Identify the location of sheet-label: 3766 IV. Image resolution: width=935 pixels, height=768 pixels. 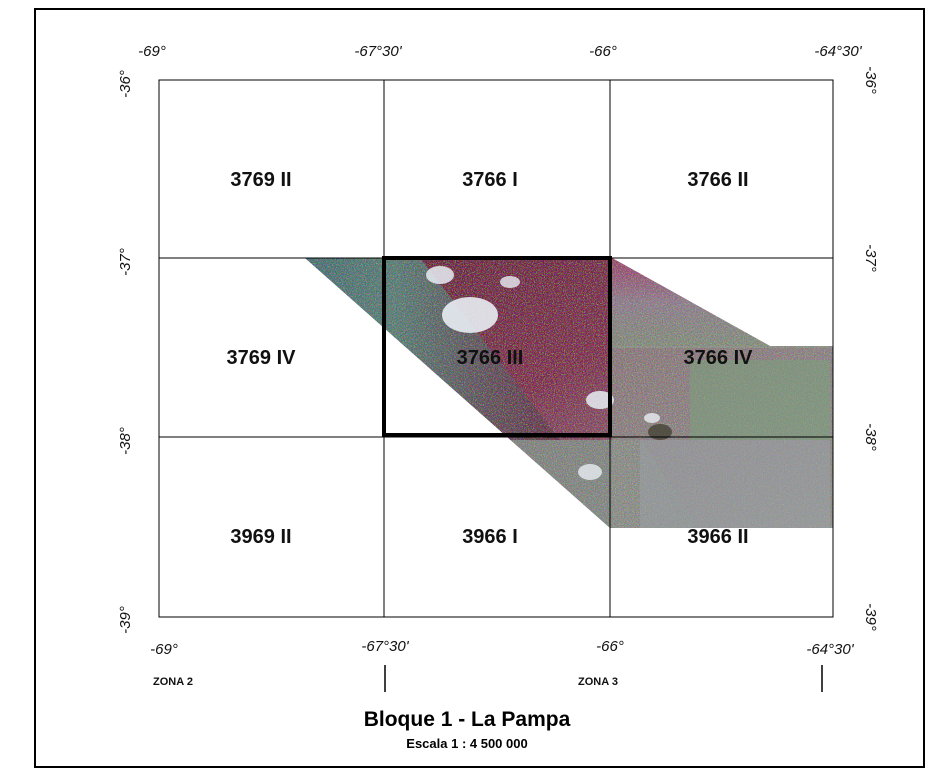
(719, 358).